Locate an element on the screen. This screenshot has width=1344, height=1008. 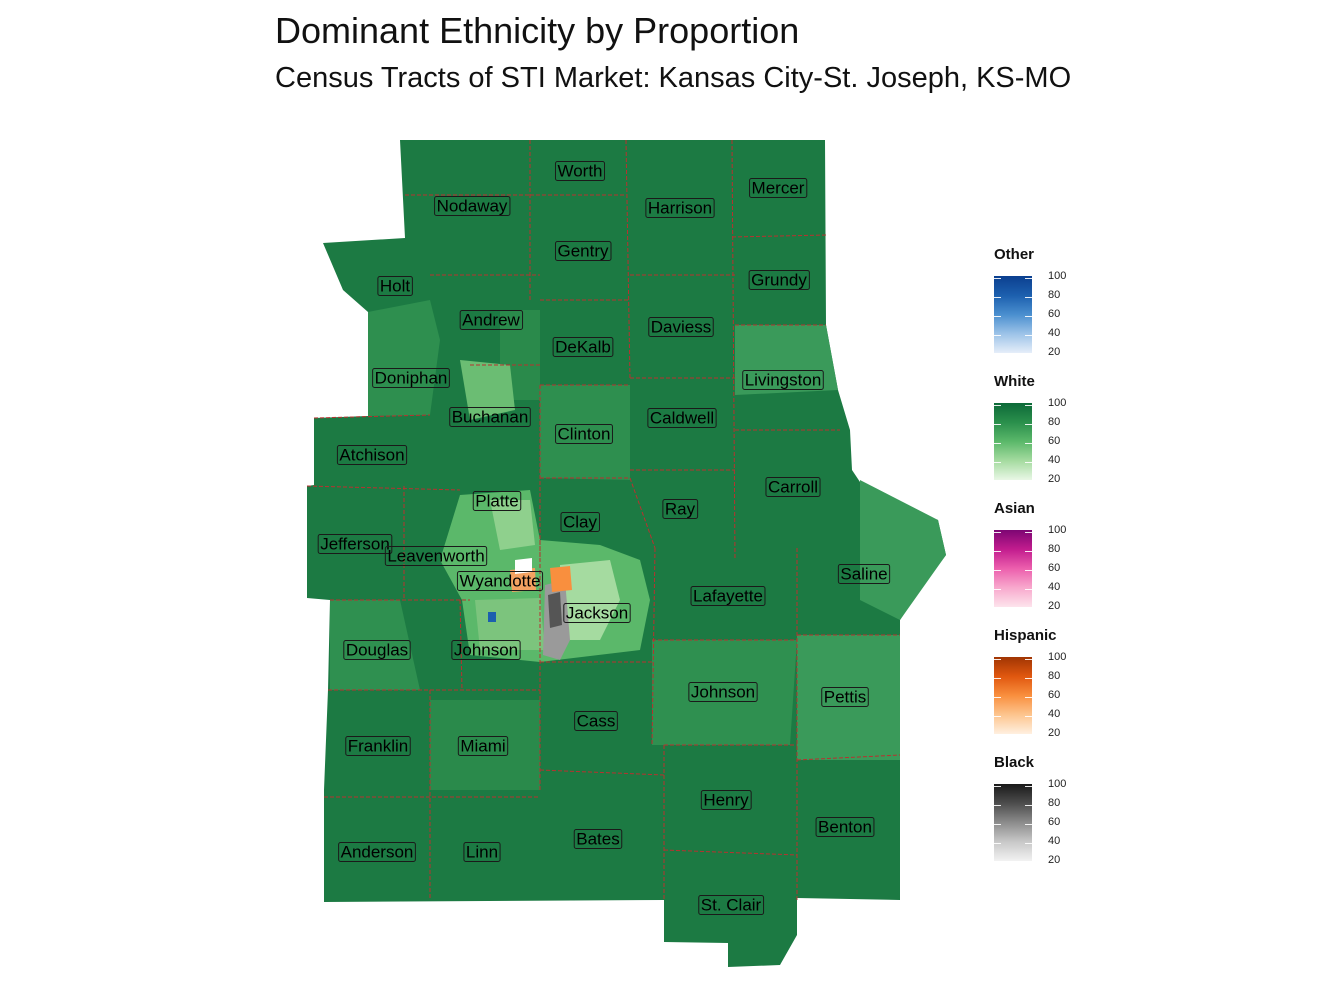
county-name: St. Clair is located at coordinates (731, 905).